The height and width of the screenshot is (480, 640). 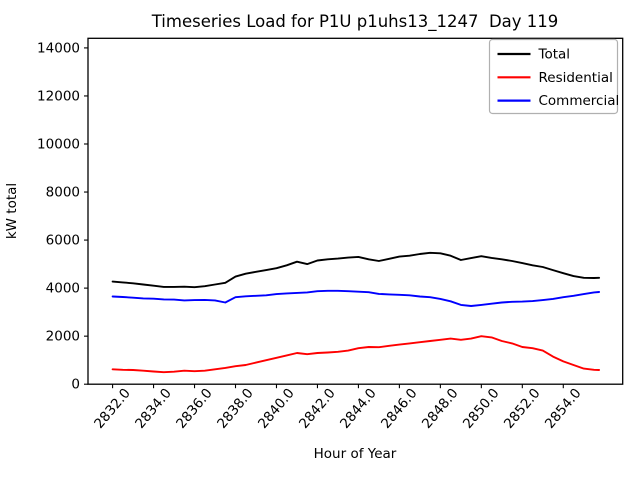 What do you see at coordinates (317, 408) in the screenshot?
I see `x-tick-label: 2842.0` at bounding box center [317, 408].